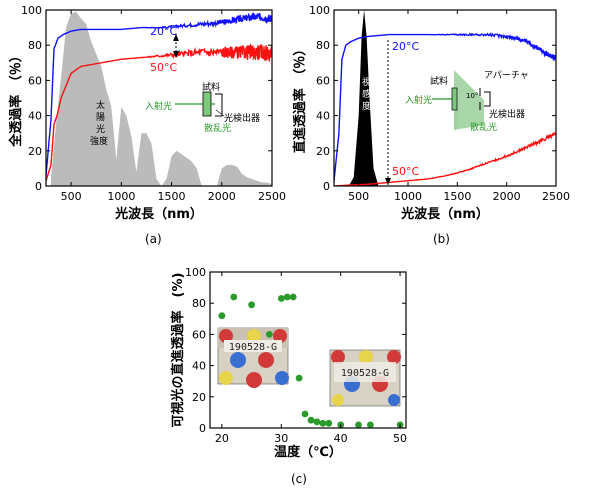  What do you see at coordinates (323, 80) in the screenshot?
I see `y-tick-label-b-3: 60` at bounding box center [323, 80].